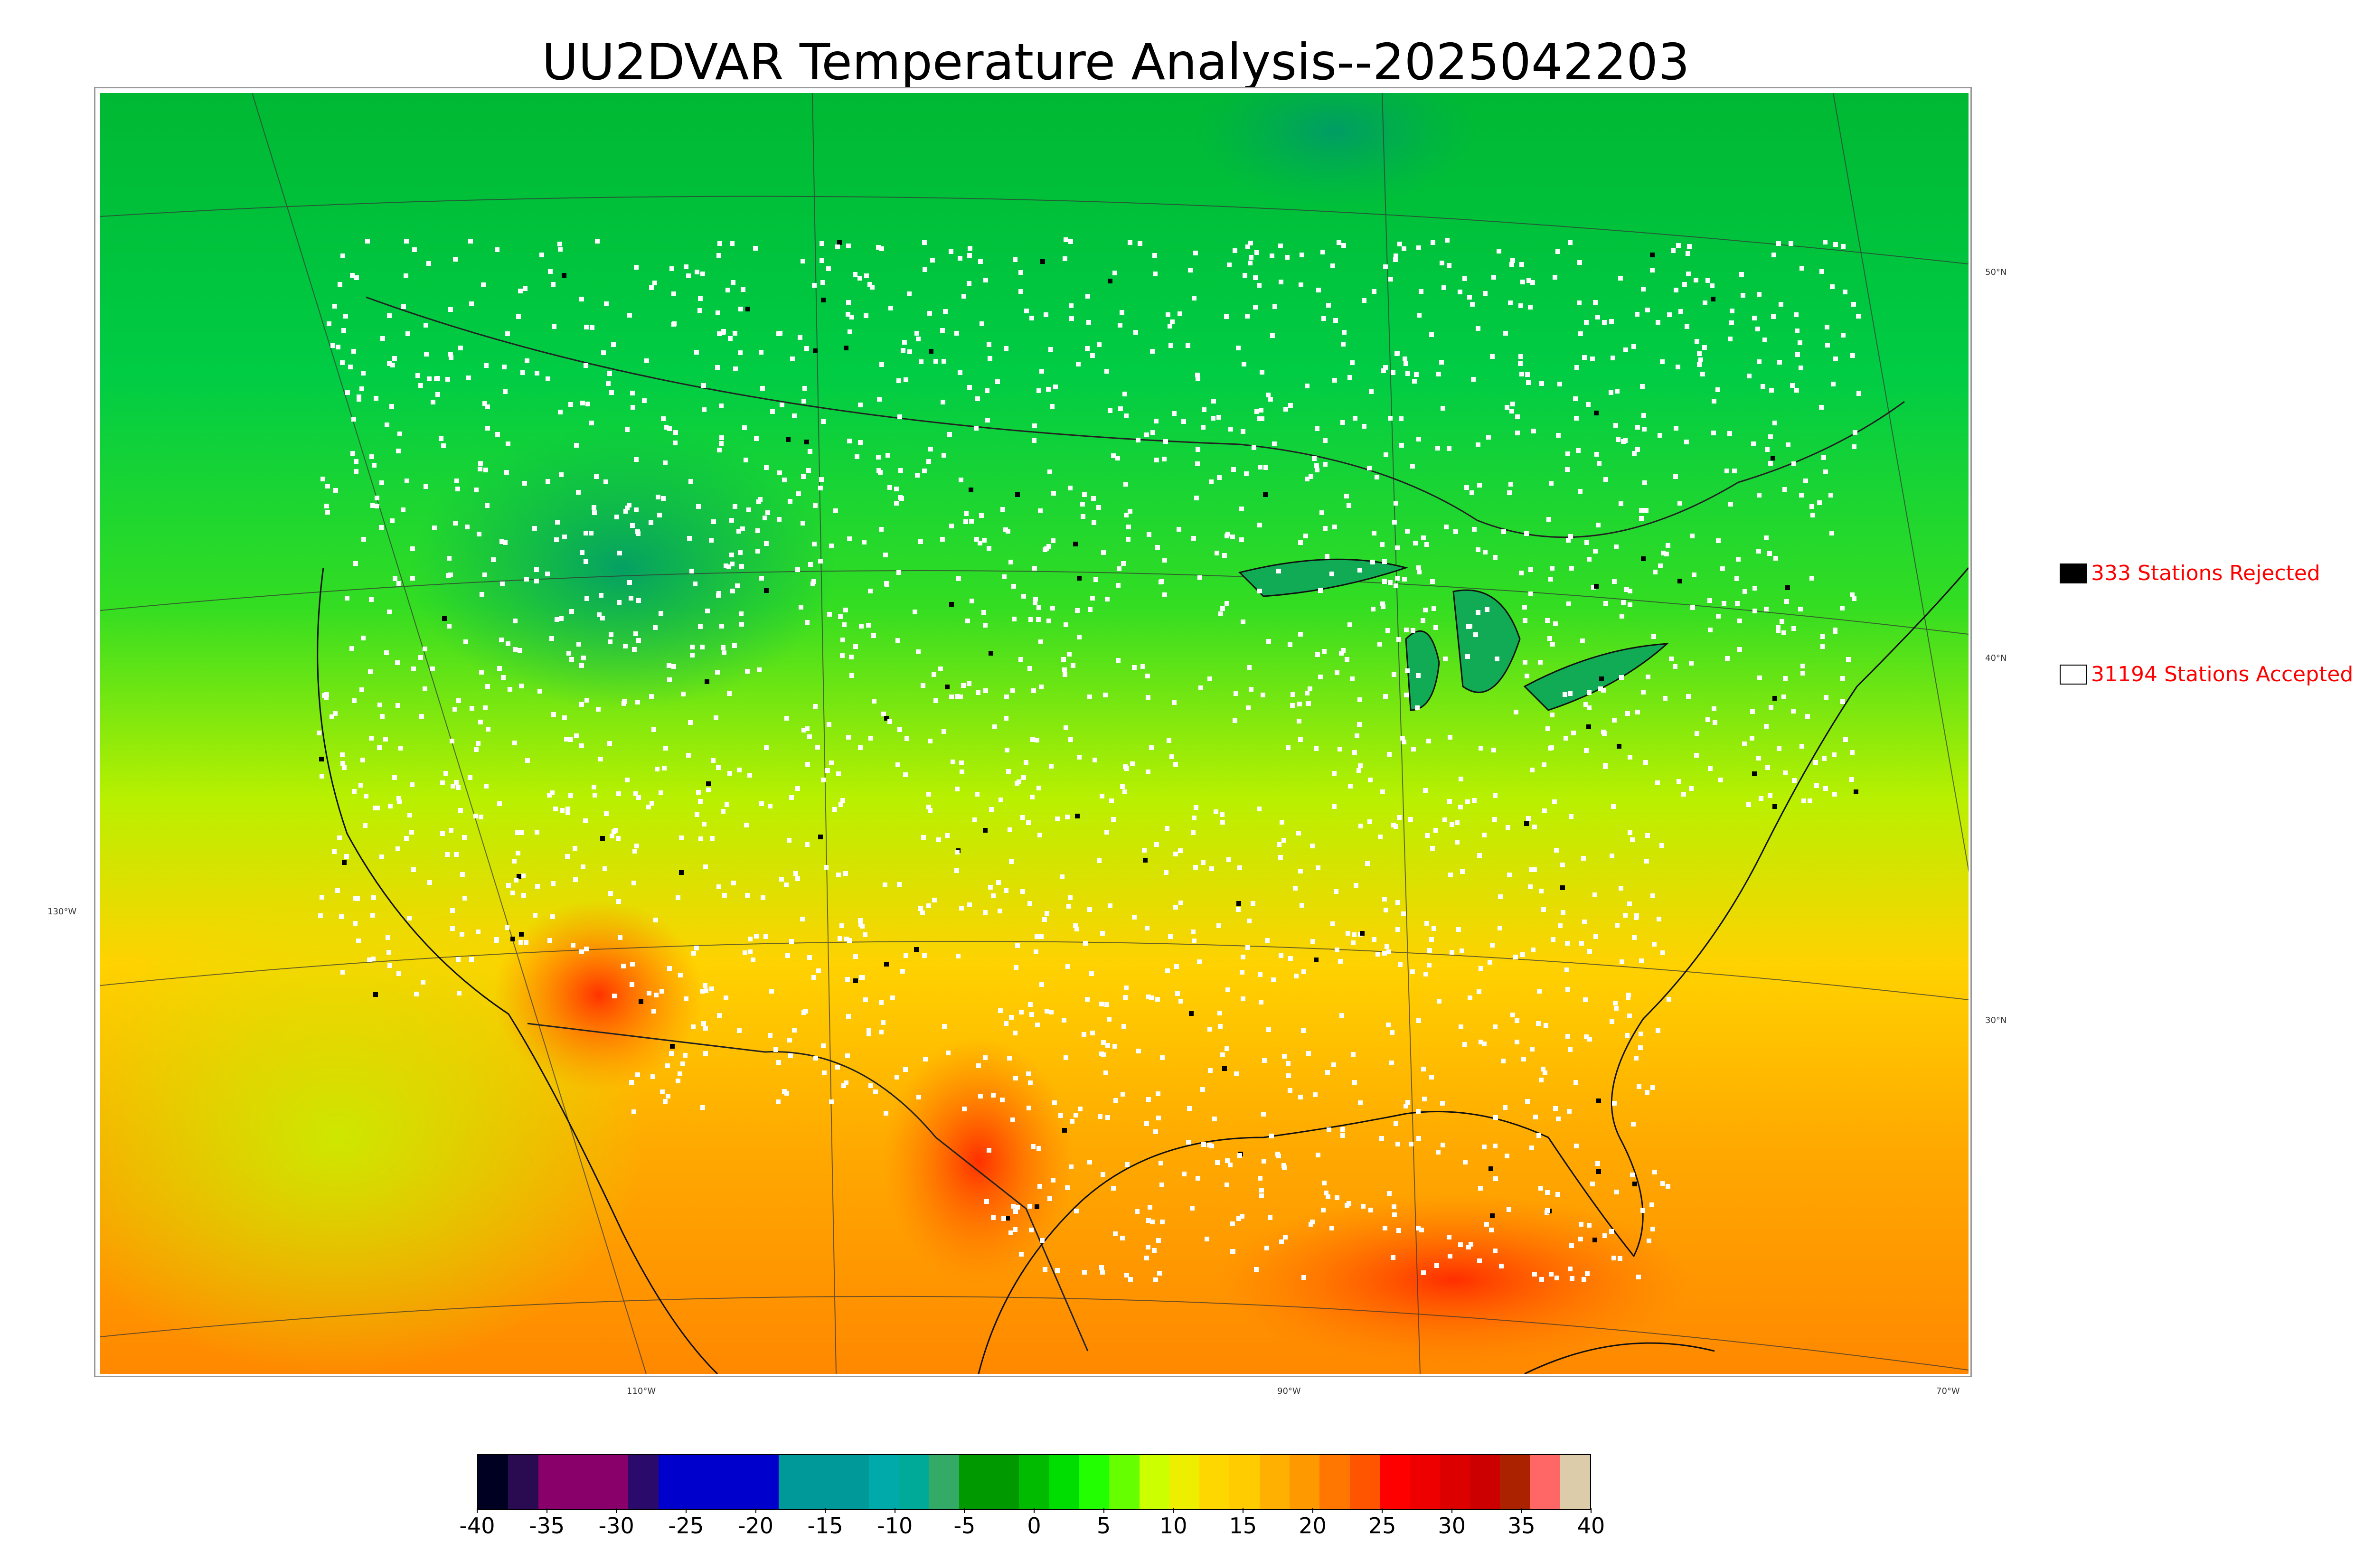 The width and height of the screenshot is (2374, 1568). I want to click on map-title: UU2DVAR Temperature Analysis--2025042203, so click(1116, 62).